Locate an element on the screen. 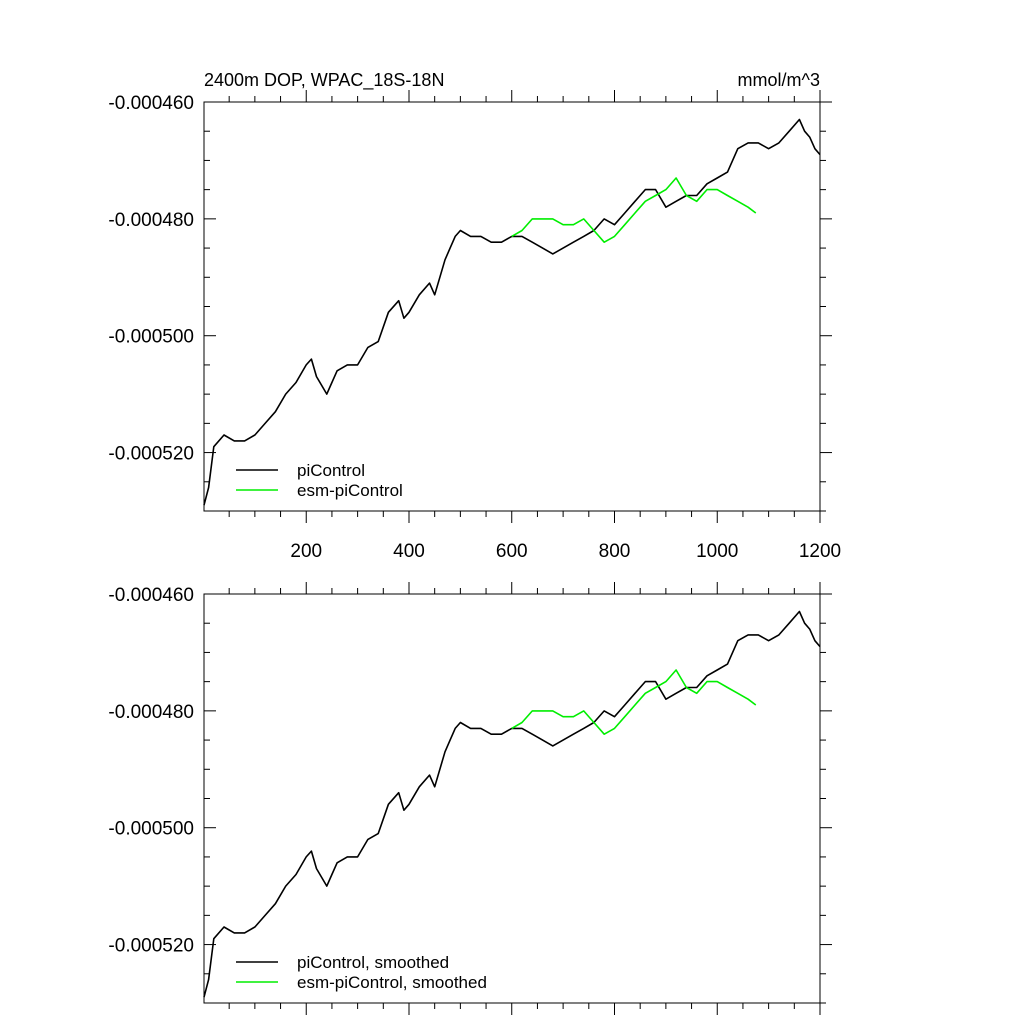 This screenshot has height=1029, width=1024. legend-label-esm-picontrol: esm-piControl is located at coordinates (350, 490).